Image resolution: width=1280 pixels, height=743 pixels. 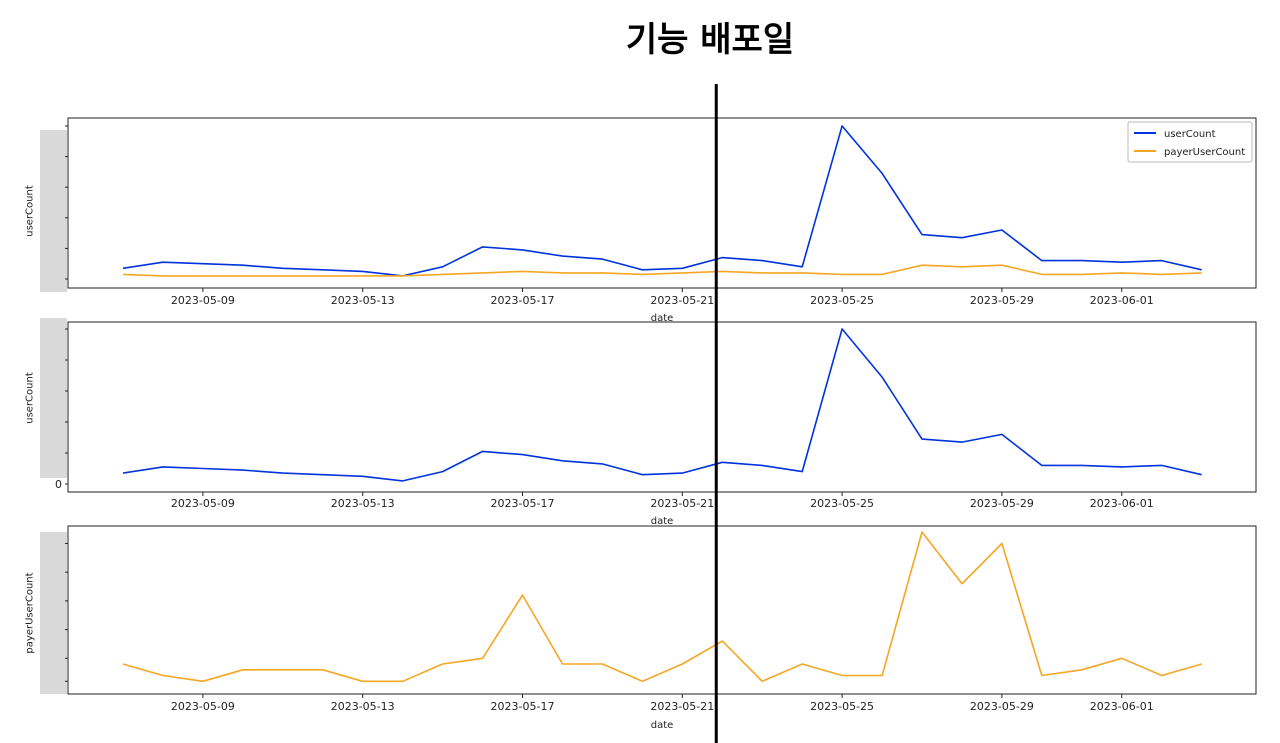 I want to click on series-line-payerUserCount, so click(x=662, y=270).